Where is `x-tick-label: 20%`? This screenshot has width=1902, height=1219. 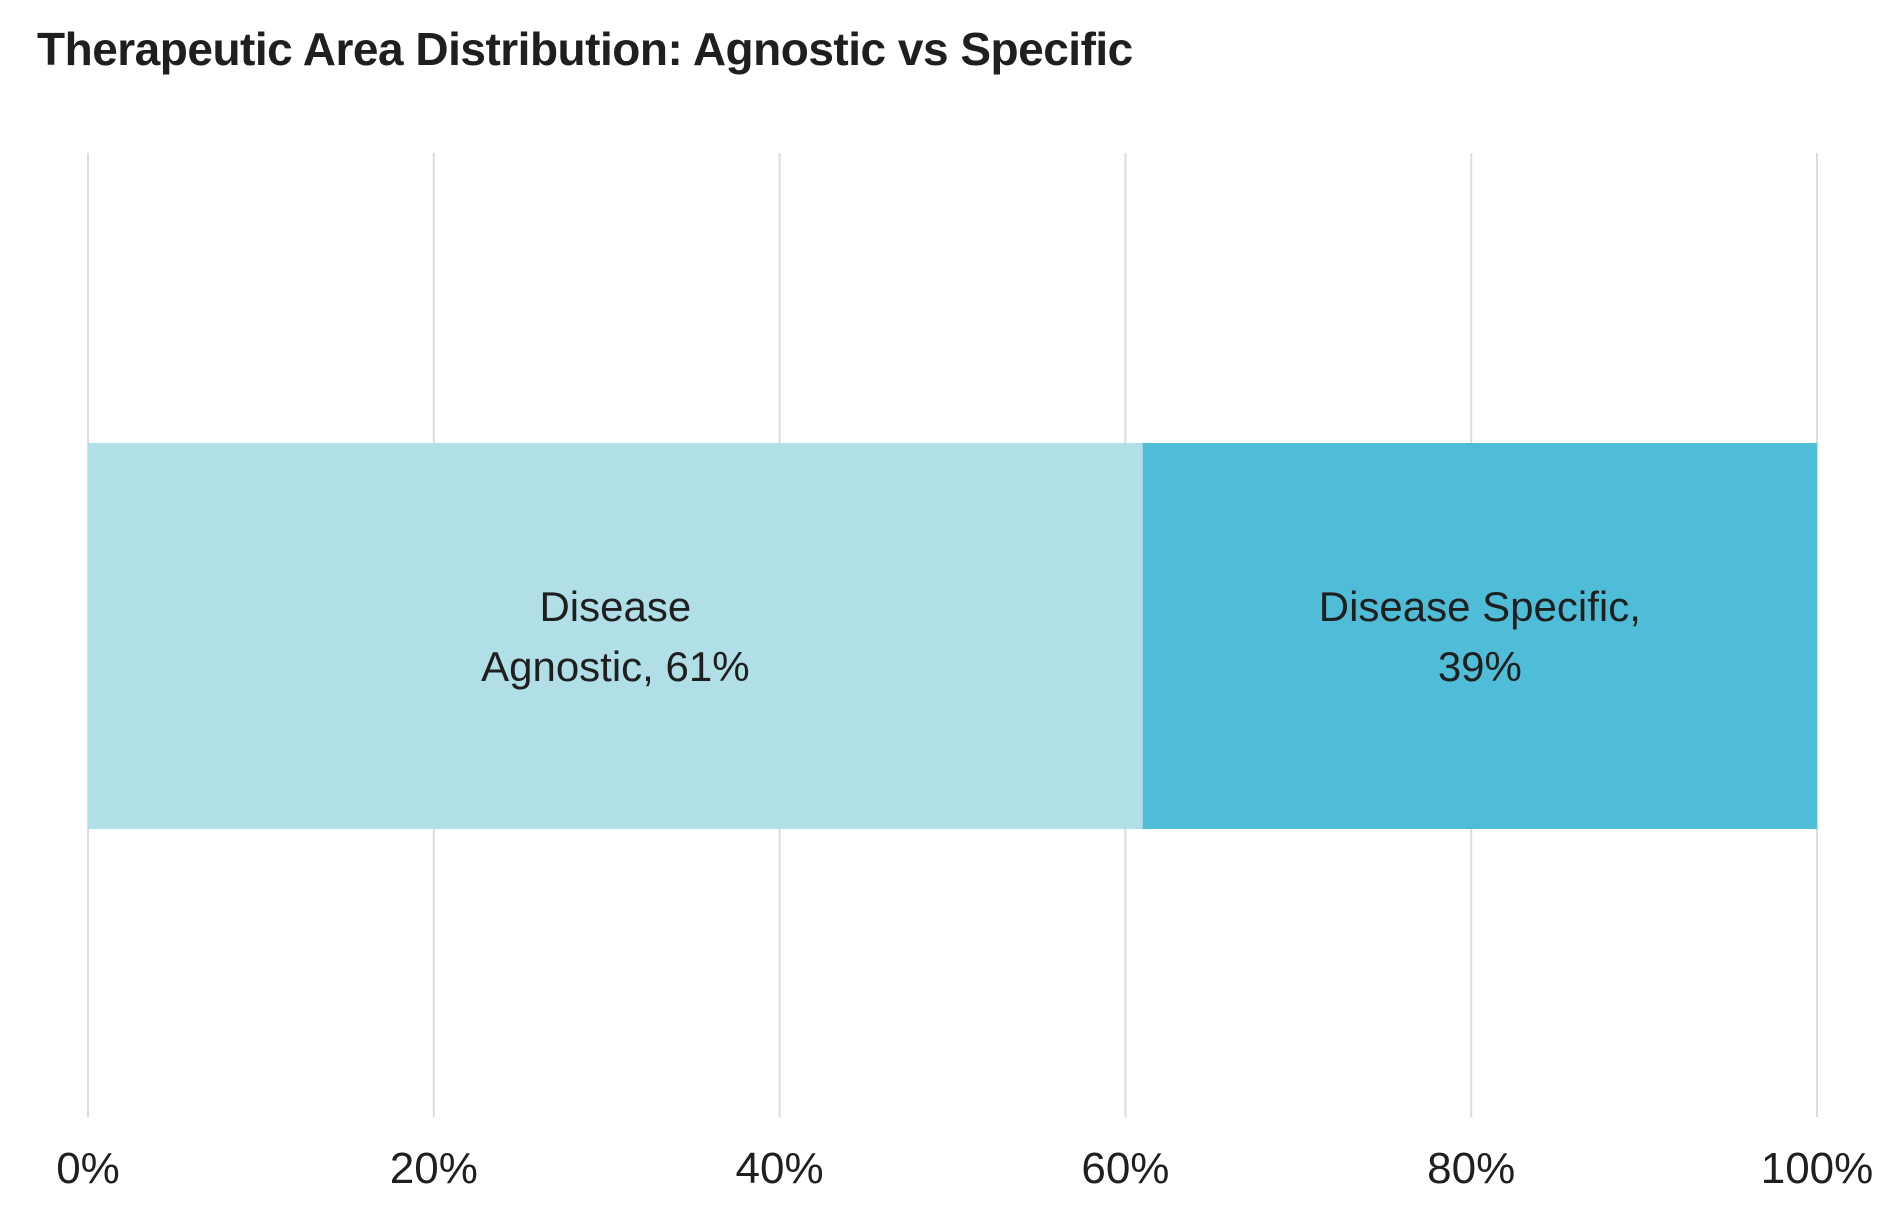 x-tick-label: 20% is located at coordinates (434, 1168).